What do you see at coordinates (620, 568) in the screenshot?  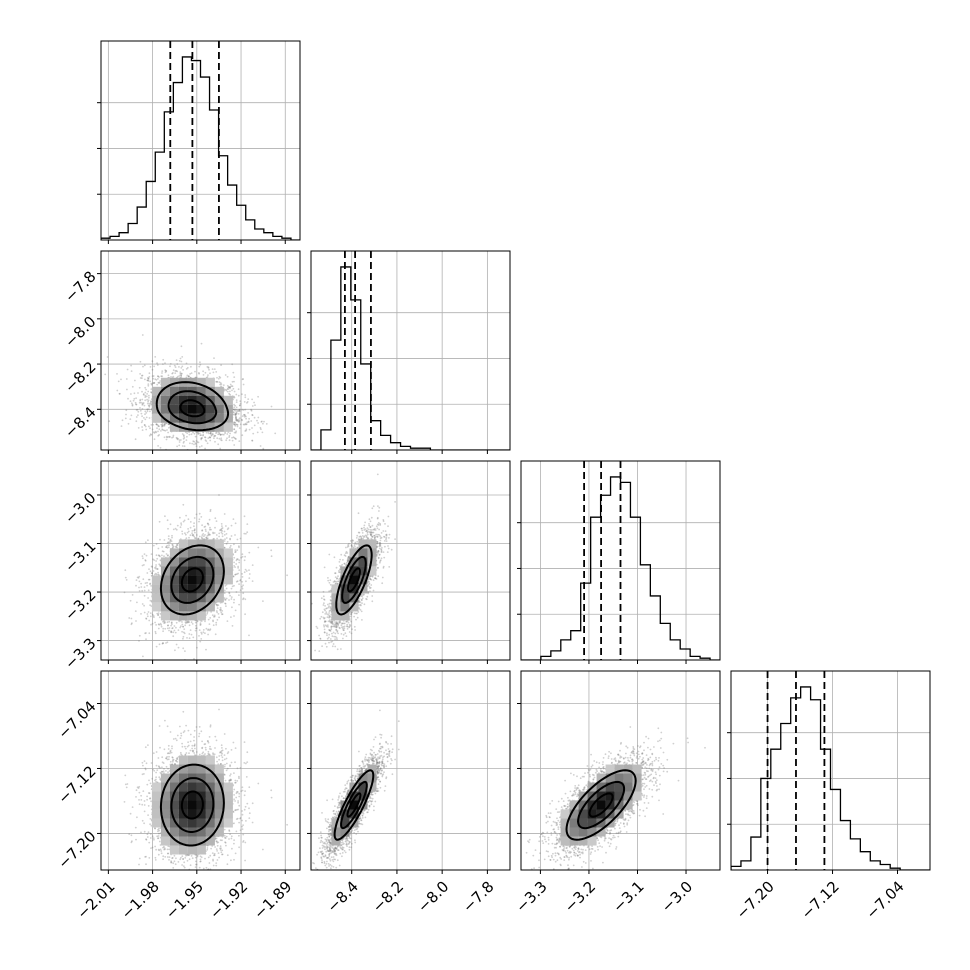 I see `histogram-step` at bounding box center [620, 568].